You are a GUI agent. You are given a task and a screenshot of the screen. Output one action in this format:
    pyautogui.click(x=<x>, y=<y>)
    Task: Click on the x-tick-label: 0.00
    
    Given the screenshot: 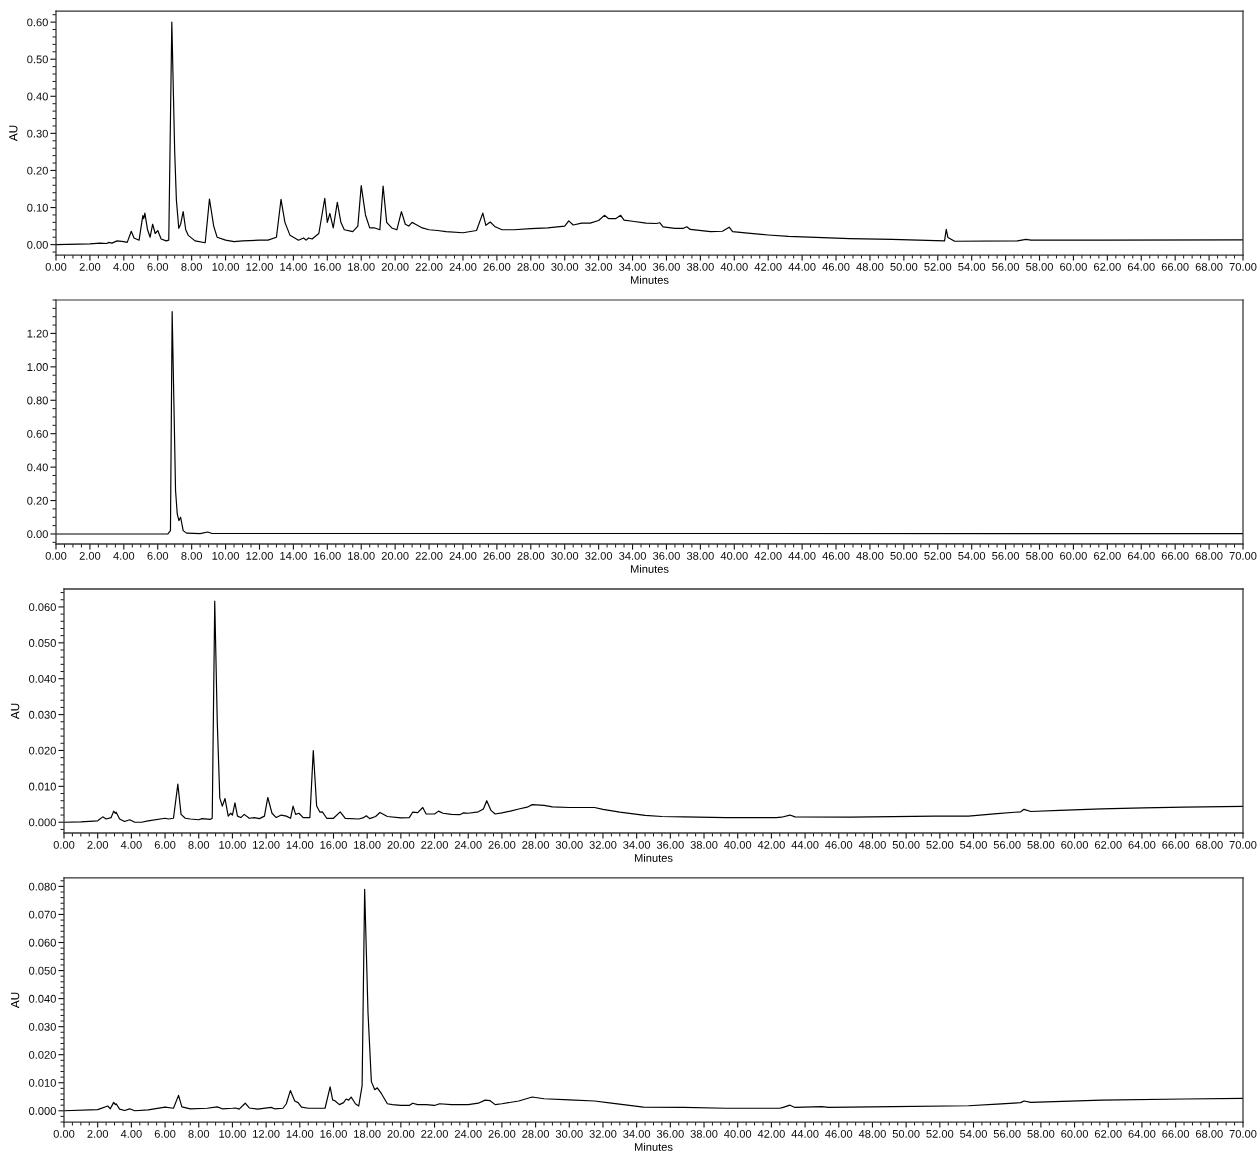 What is the action you would take?
    pyautogui.click(x=64, y=1133)
    